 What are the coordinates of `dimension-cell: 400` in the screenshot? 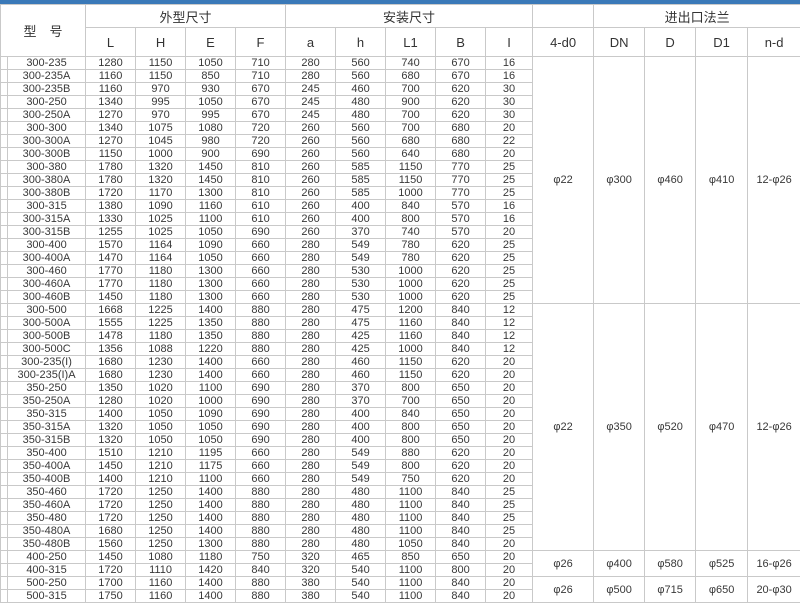 It's located at (361, 427).